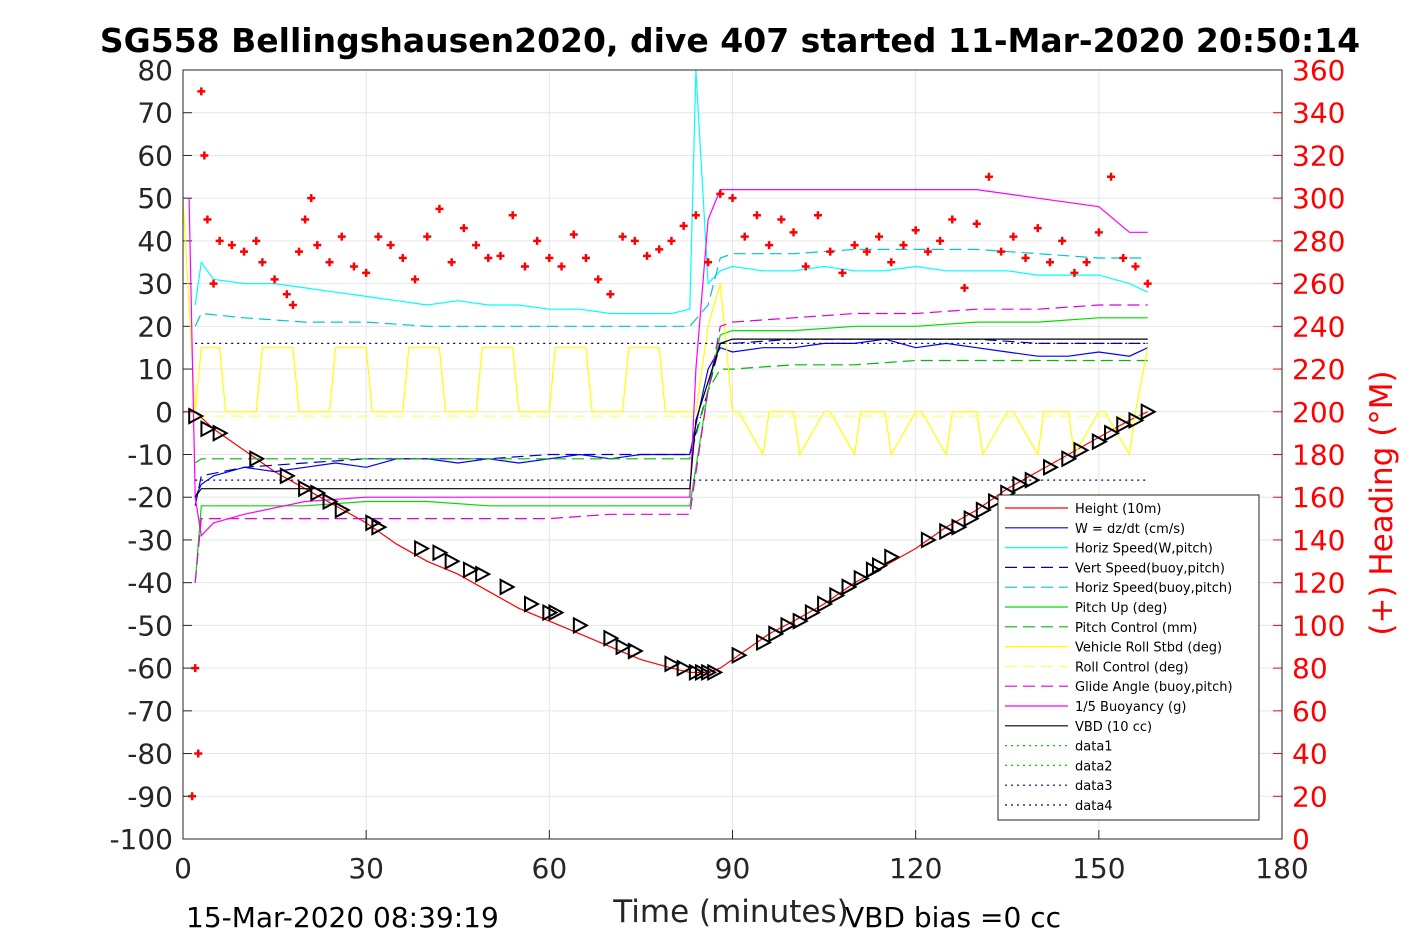 This screenshot has height=945, width=1417. What do you see at coordinates (1310, 668) in the screenshot?
I see `right-tick-label: 80` at bounding box center [1310, 668].